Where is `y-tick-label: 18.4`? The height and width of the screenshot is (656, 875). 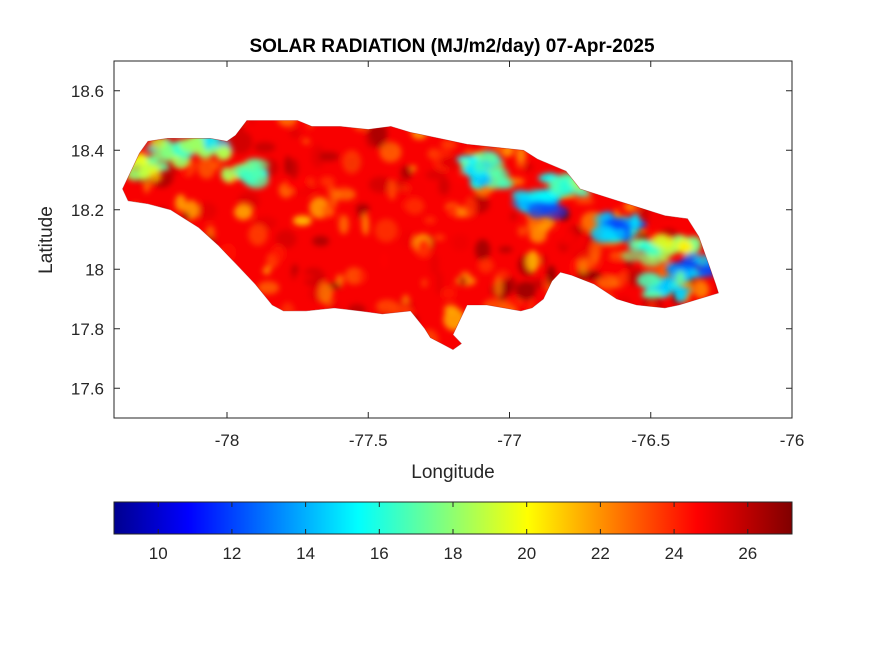
y-tick-label: 18.4 is located at coordinates (87, 150).